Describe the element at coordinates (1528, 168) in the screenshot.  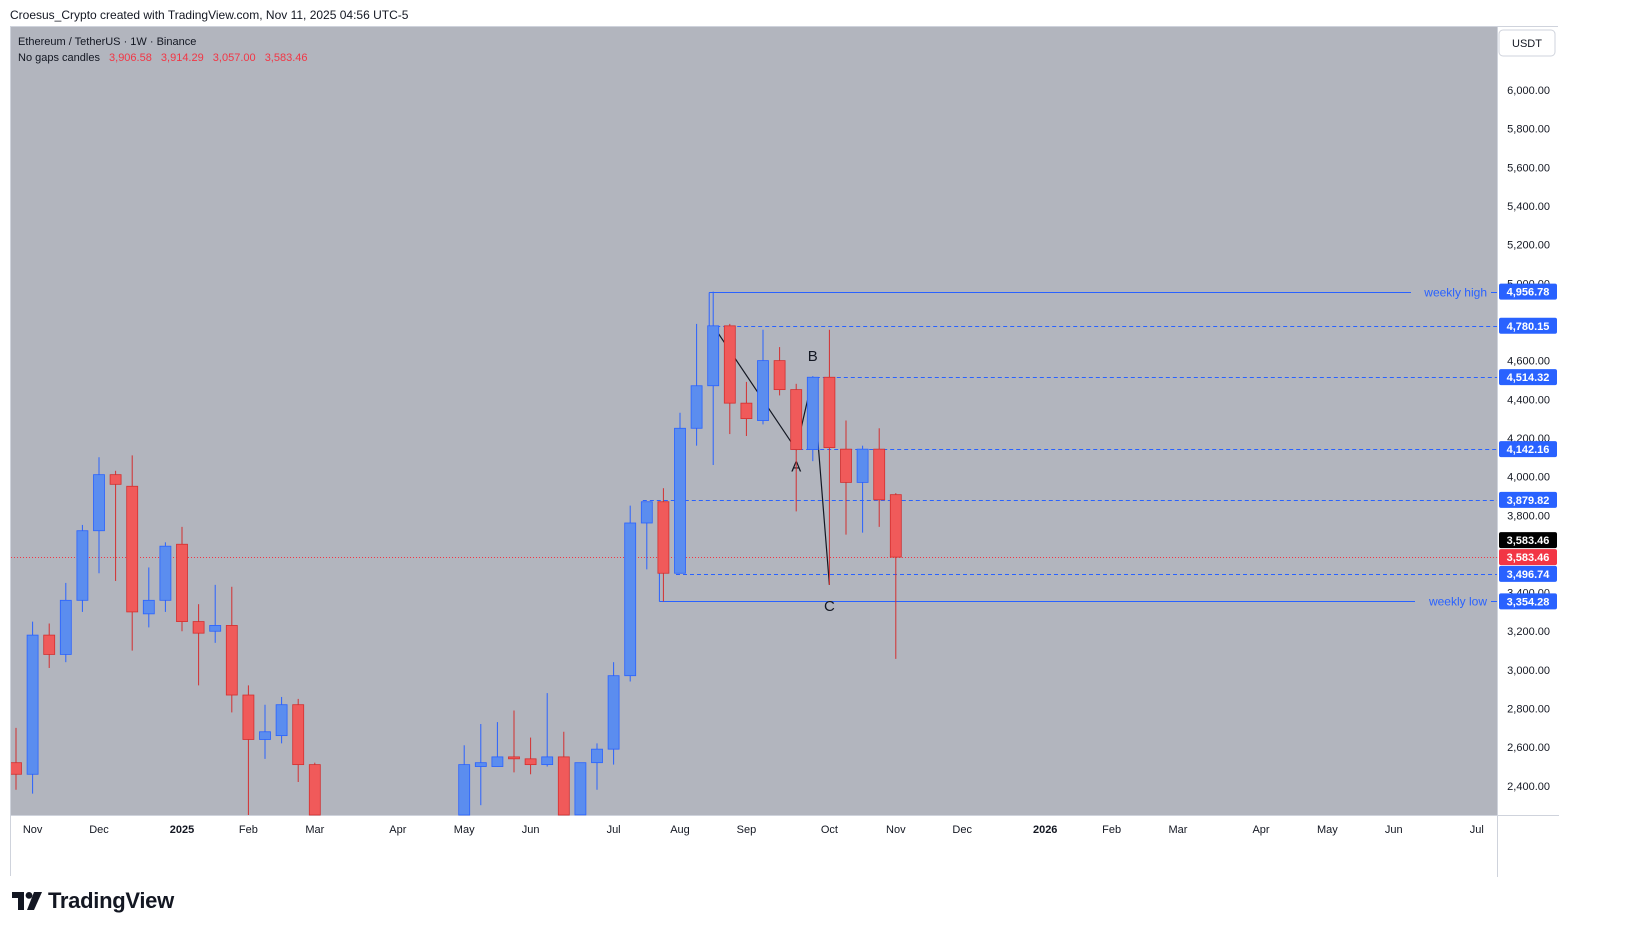
I see `y-tick-label: 5,600.00` at that location.